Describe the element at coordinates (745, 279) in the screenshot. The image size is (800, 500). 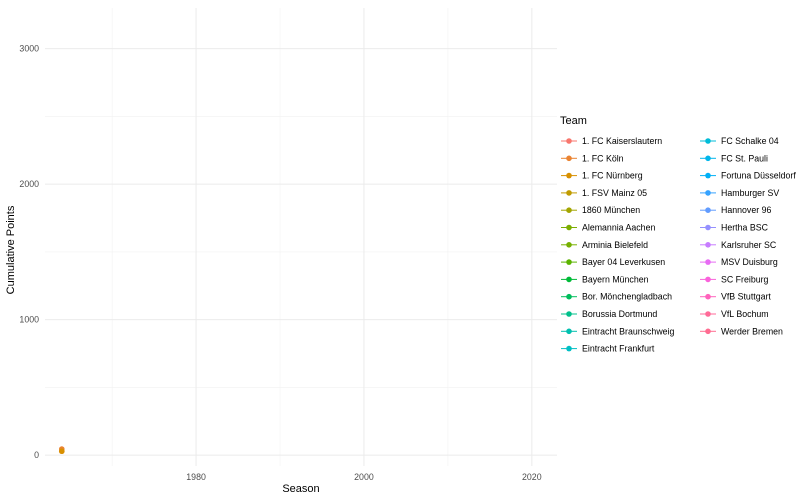
I see `legend-label: SC Freiburg` at that location.